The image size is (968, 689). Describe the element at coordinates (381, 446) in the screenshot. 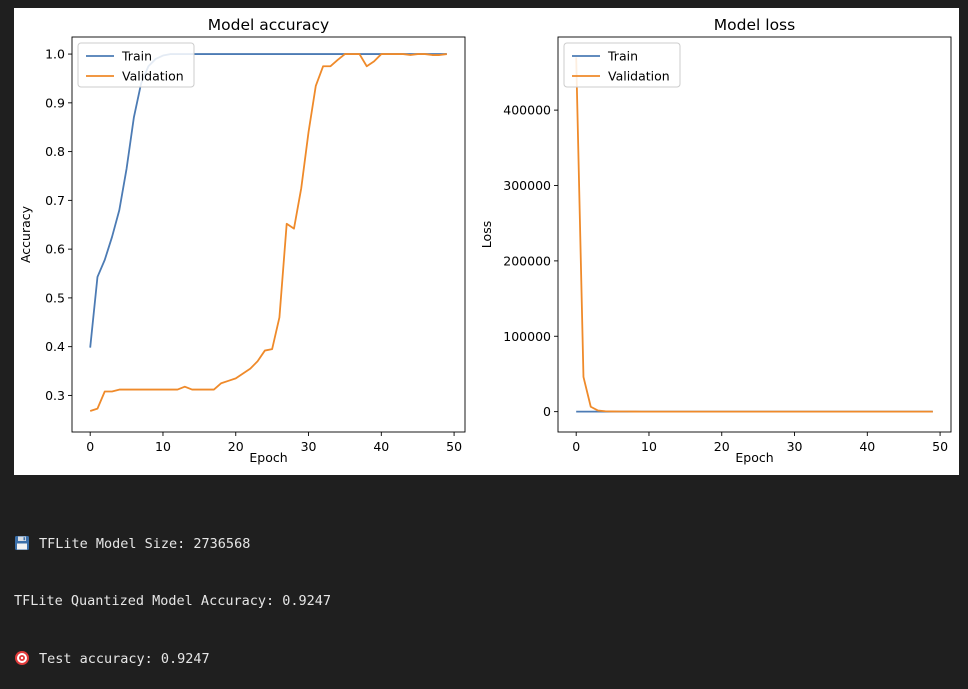

I see `accuracy-x-tick-label: 40` at that location.